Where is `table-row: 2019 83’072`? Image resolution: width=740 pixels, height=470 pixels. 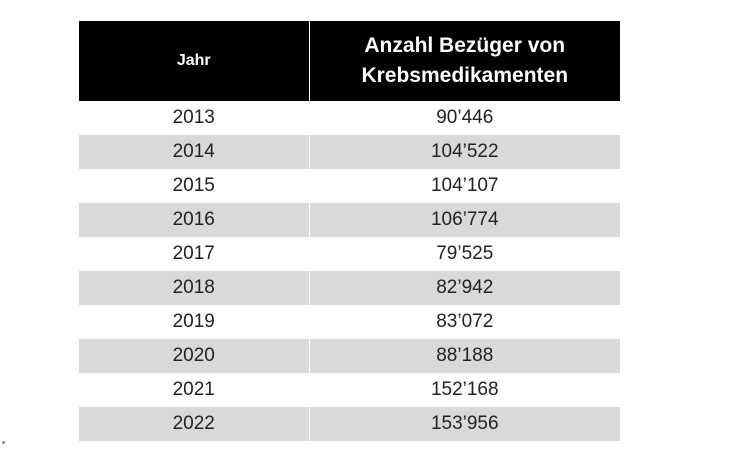
table-row: 2019 83’072 is located at coordinates (349, 322).